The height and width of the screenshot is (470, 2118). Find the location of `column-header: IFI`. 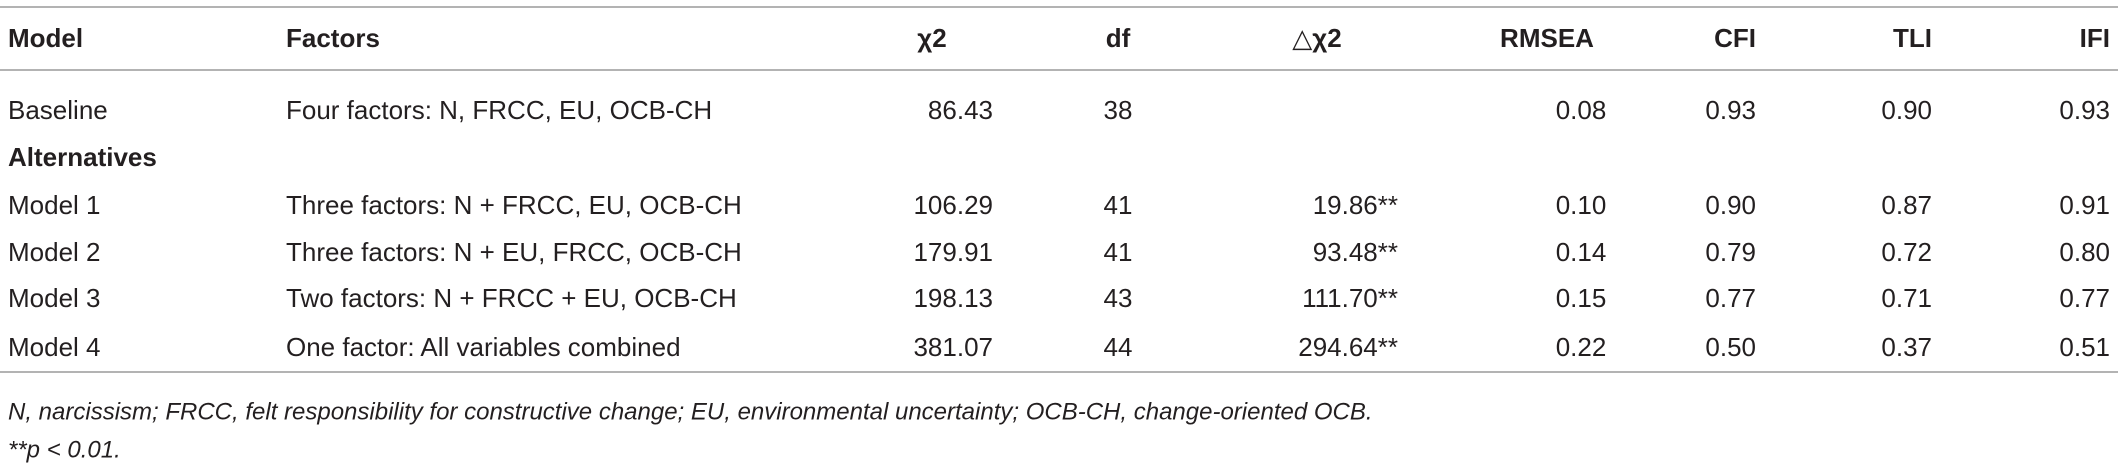

column-header: IFI is located at coordinates (2095, 38).